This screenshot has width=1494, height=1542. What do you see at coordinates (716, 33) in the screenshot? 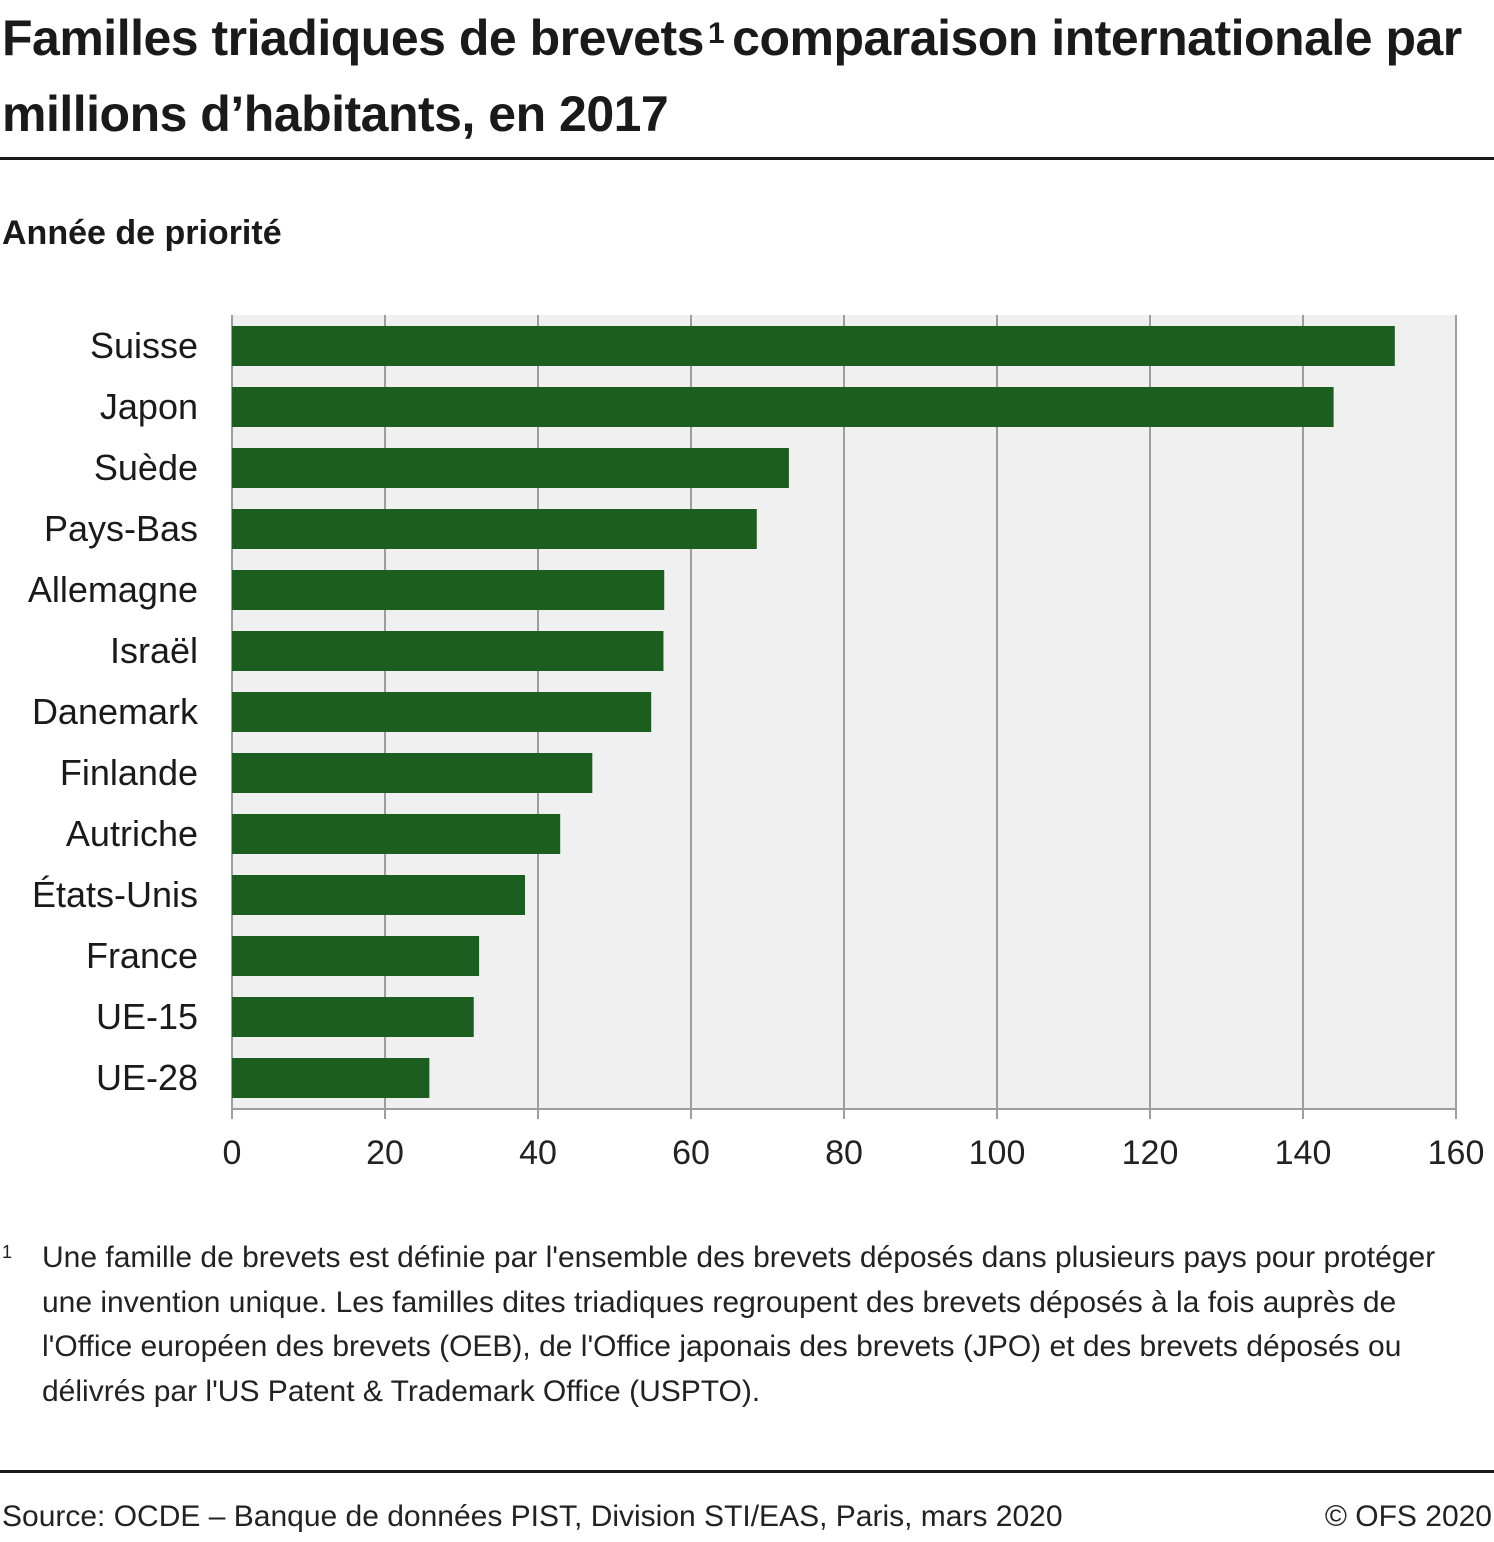
I see `title-footnote-marker: 1` at bounding box center [716, 33].